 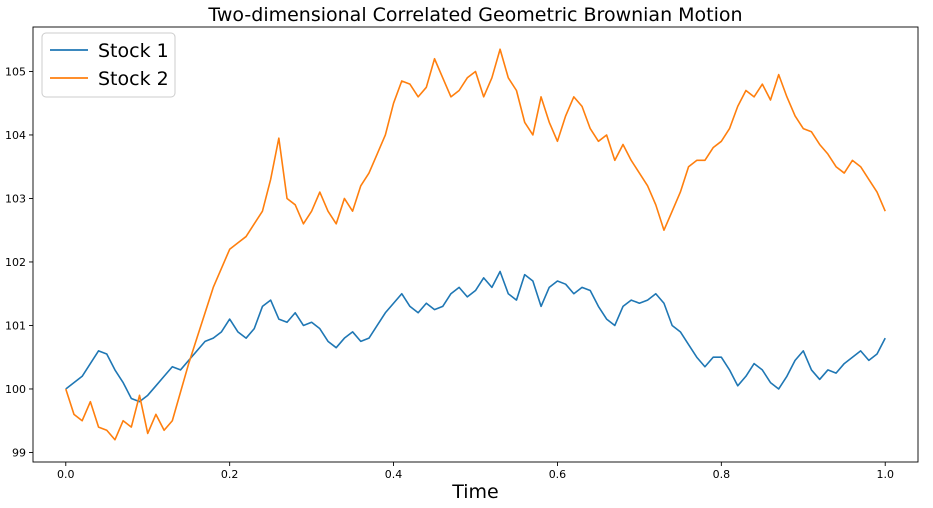 I want to click on y-tick-label: 100, so click(x=15, y=389).